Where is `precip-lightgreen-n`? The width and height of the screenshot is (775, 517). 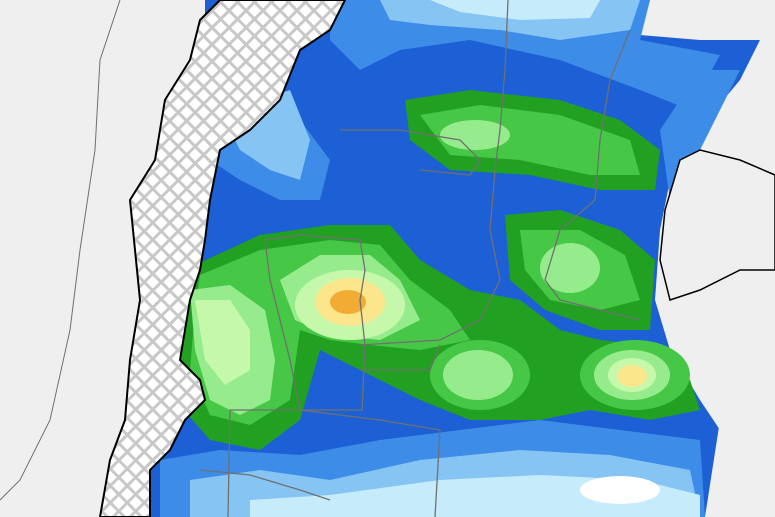
precip-lightgreen-n is located at coordinates (475, 135).